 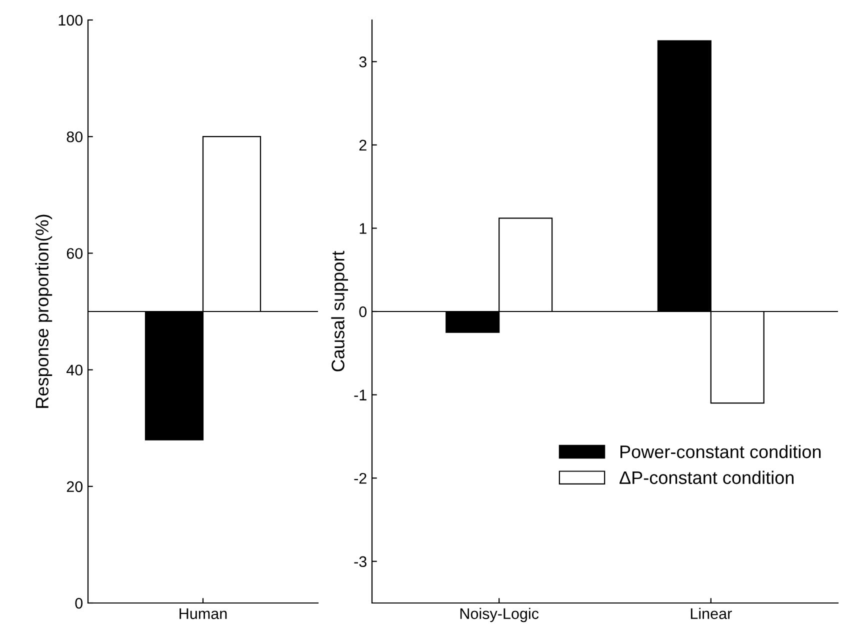 I want to click on y-tick-label: 2, so click(x=362, y=145).